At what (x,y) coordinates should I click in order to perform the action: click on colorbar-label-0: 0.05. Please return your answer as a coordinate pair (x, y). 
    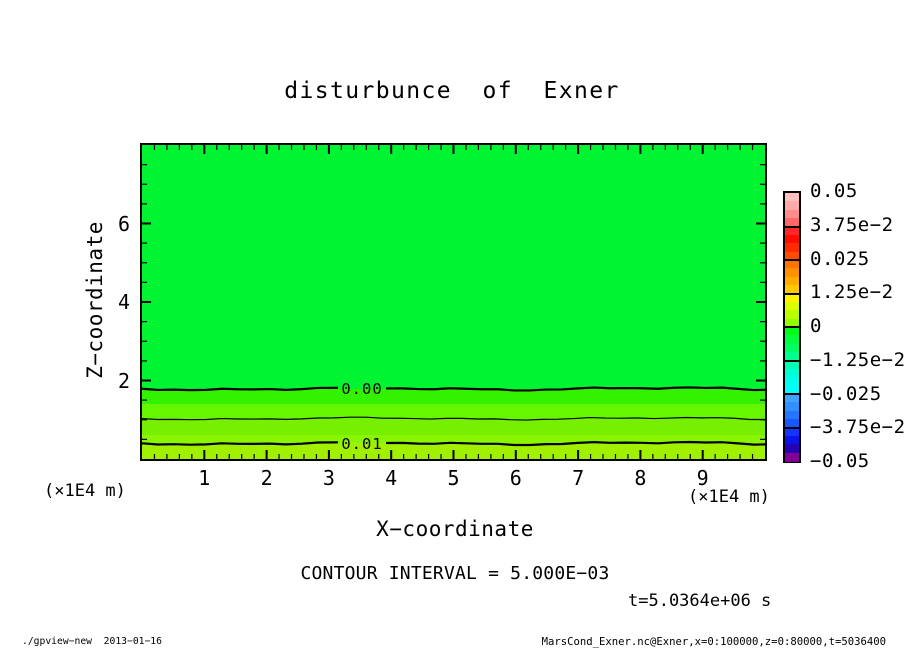
    Looking at the image, I should click on (834, 191).